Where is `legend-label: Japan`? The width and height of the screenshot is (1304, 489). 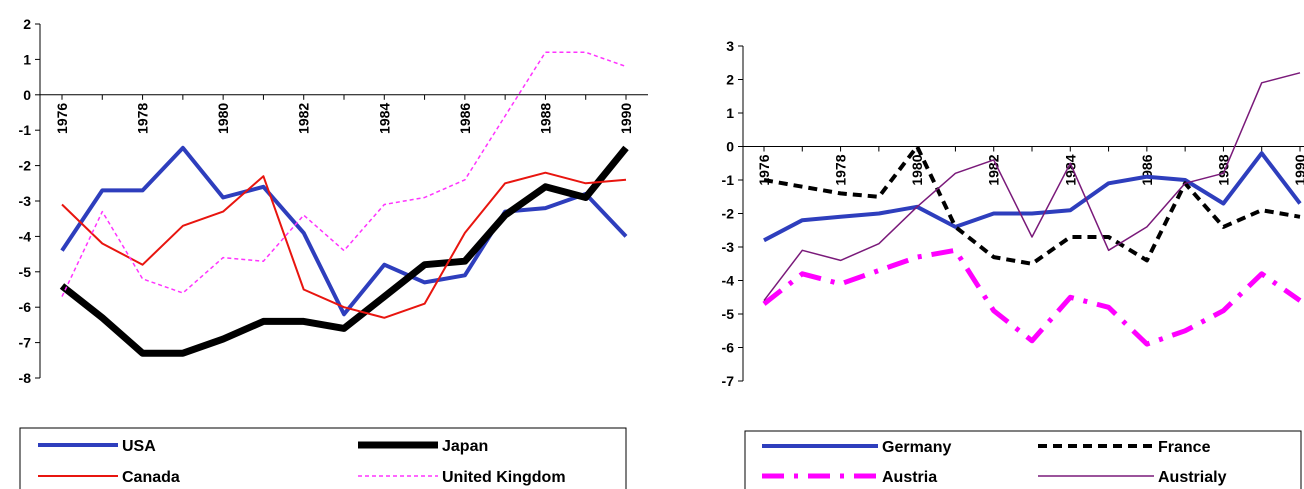 legend-label: Japan is located at coordinates (465, 446).